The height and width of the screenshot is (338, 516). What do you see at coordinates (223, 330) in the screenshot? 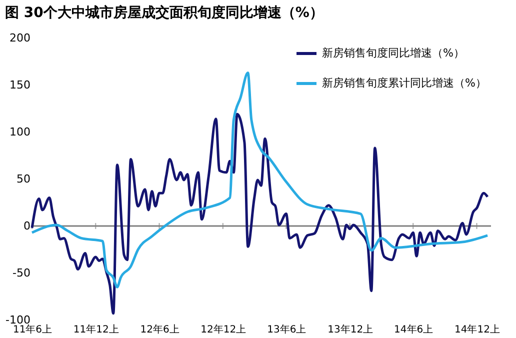
I see `x-tick-label: 12年12上` at bounding box center [223, 330].